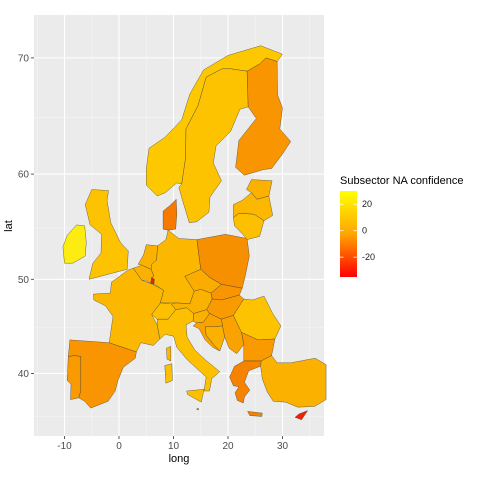 The width and height of the screenshot is (480, 480). Describe the element at coordinates (24, 175) in the screenshot. I see `y-tick-label: 60` at that location.